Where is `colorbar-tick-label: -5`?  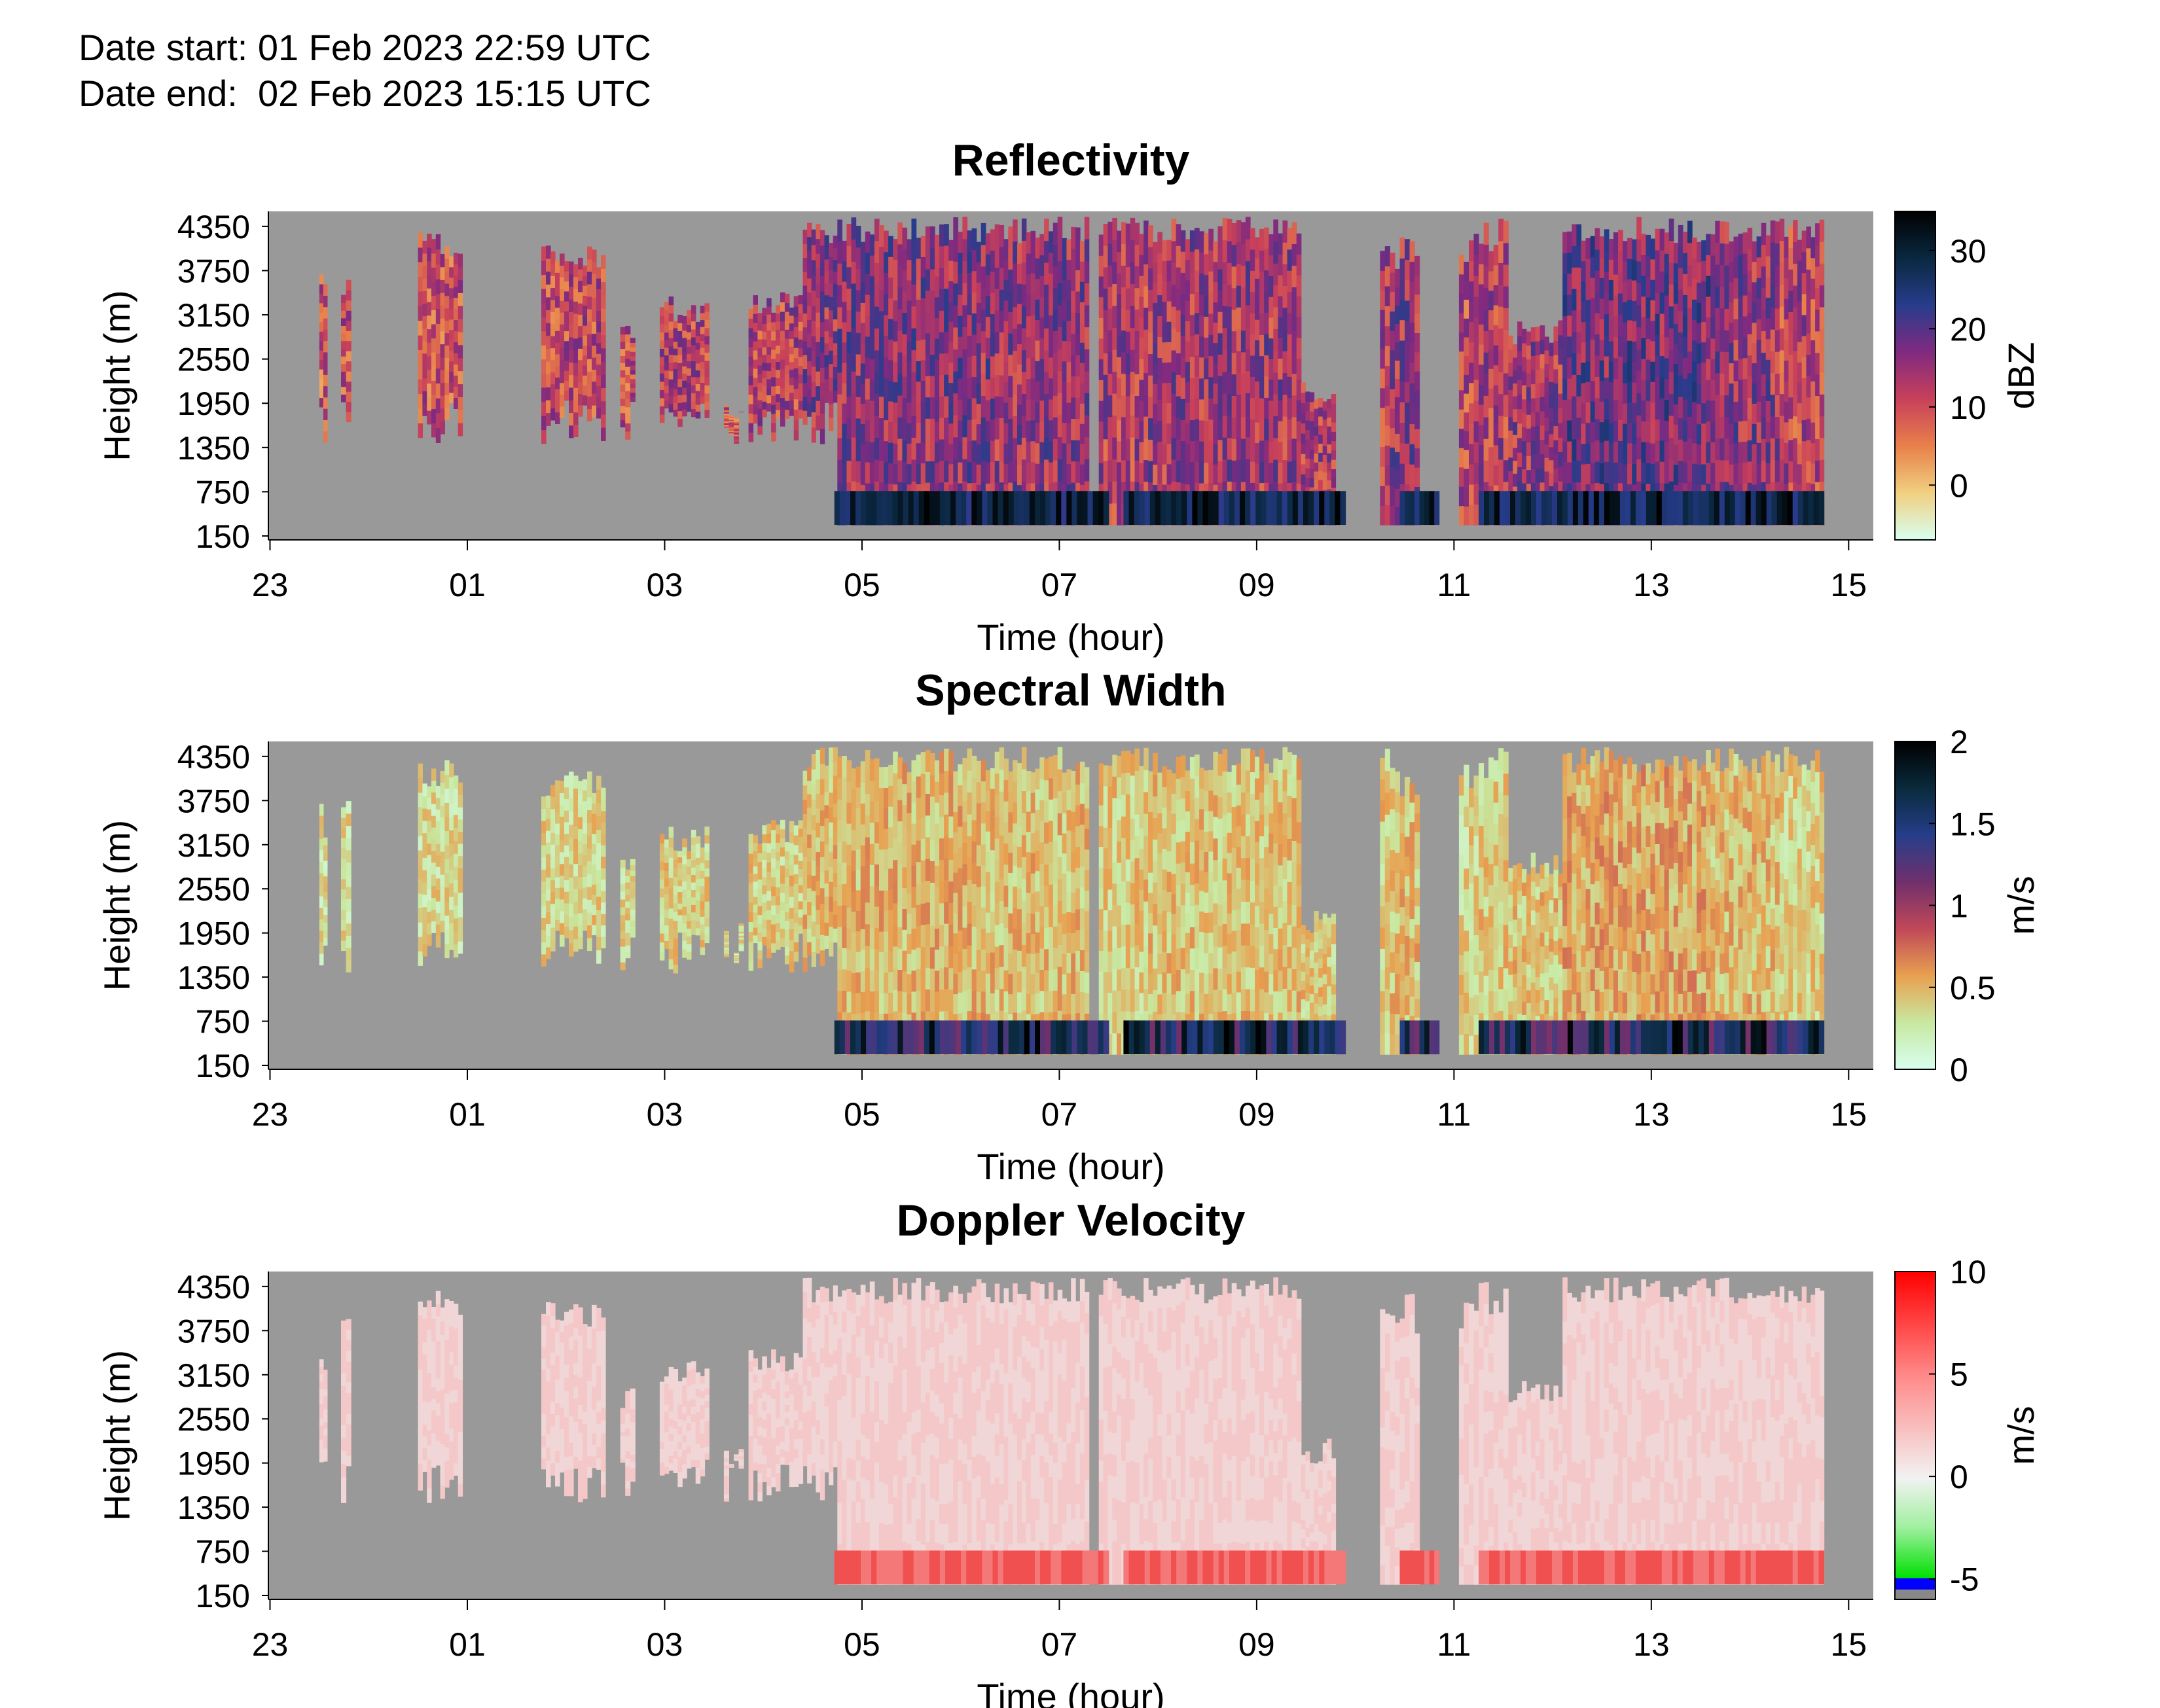 colorbar-tick-label: -5 is located at coordinates (1964, 1579).